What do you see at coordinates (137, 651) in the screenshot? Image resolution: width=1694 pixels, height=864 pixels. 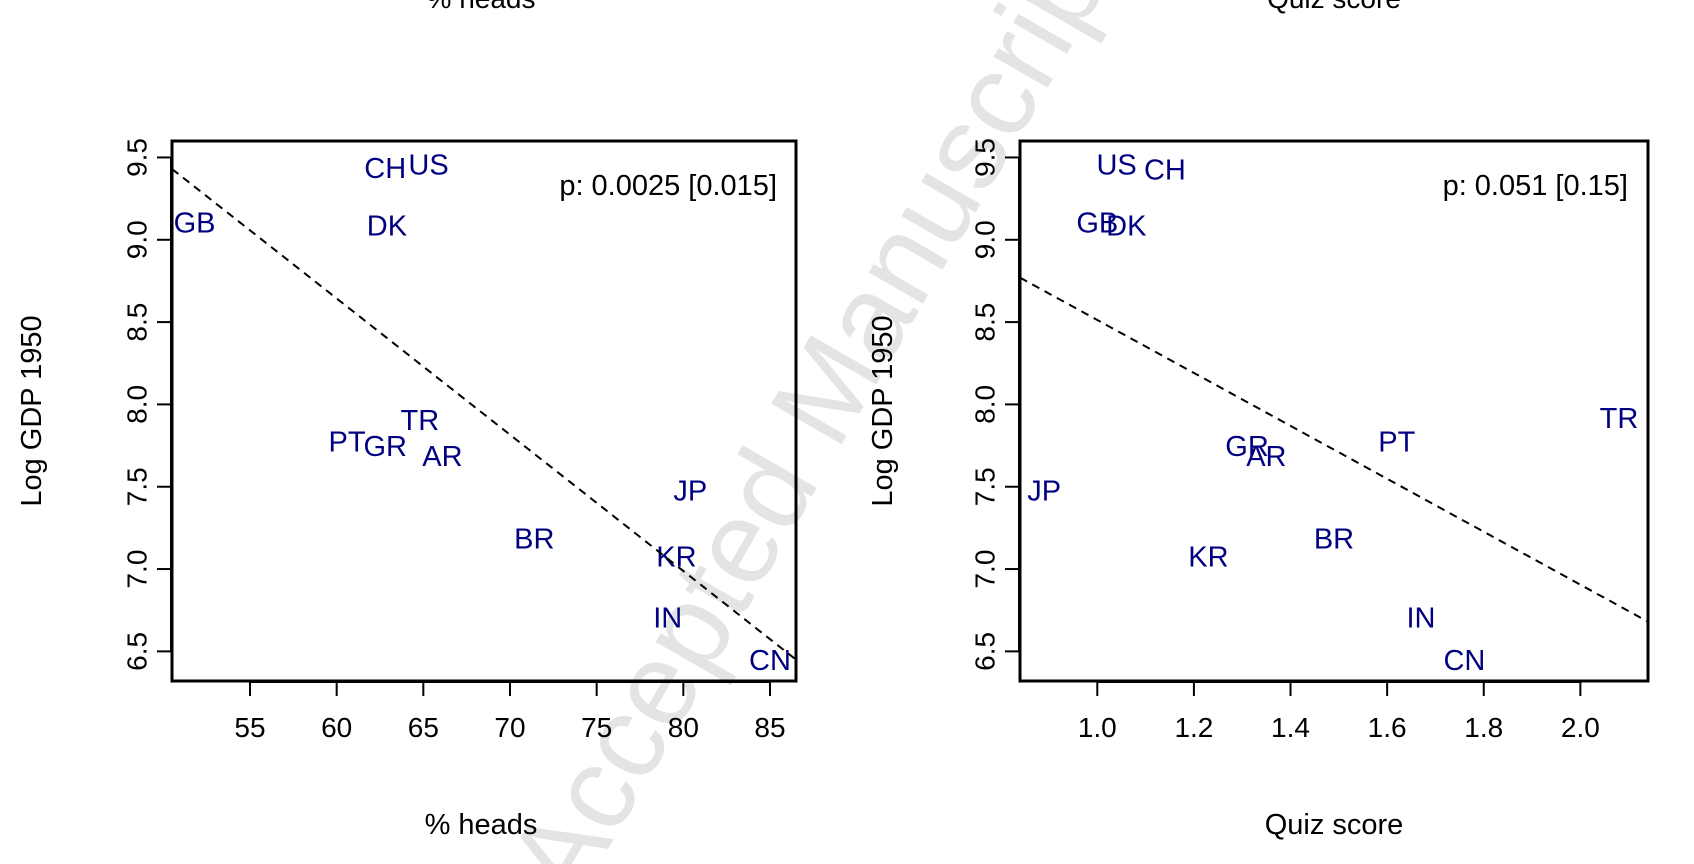 I see `left-y-tick-label: 6.5` at bounding box center [137, 651].